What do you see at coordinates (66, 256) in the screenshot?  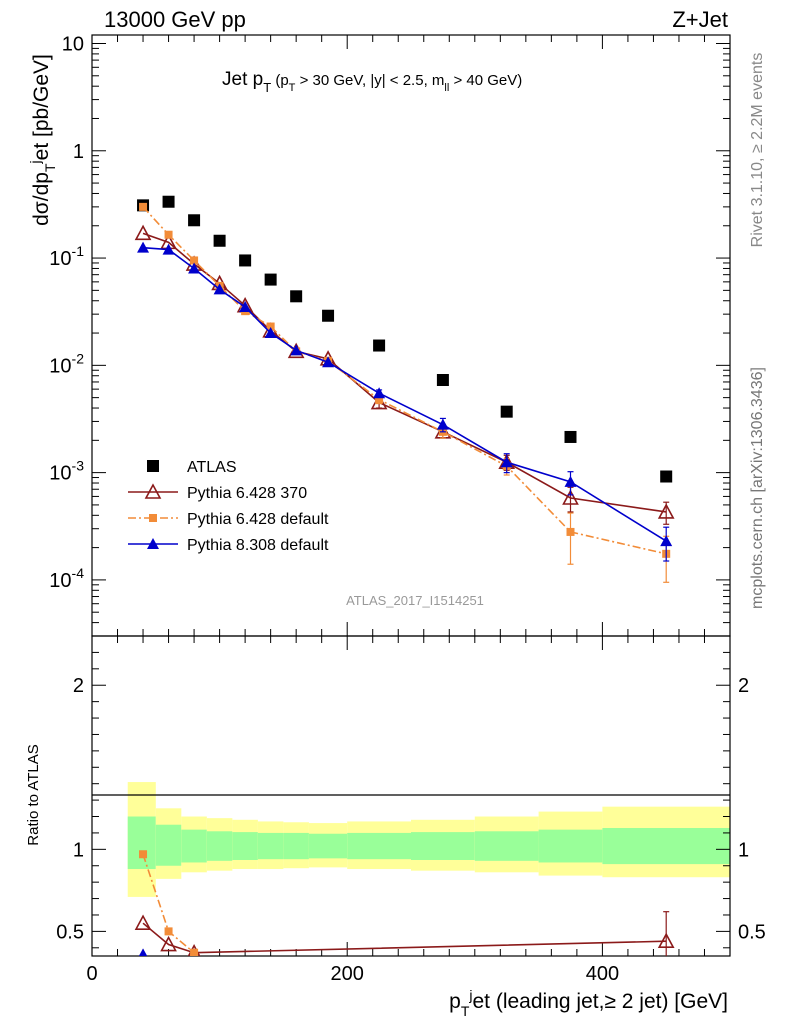 I see `y-tick-label: 10⁻¹` at bounding box center [66, 256].